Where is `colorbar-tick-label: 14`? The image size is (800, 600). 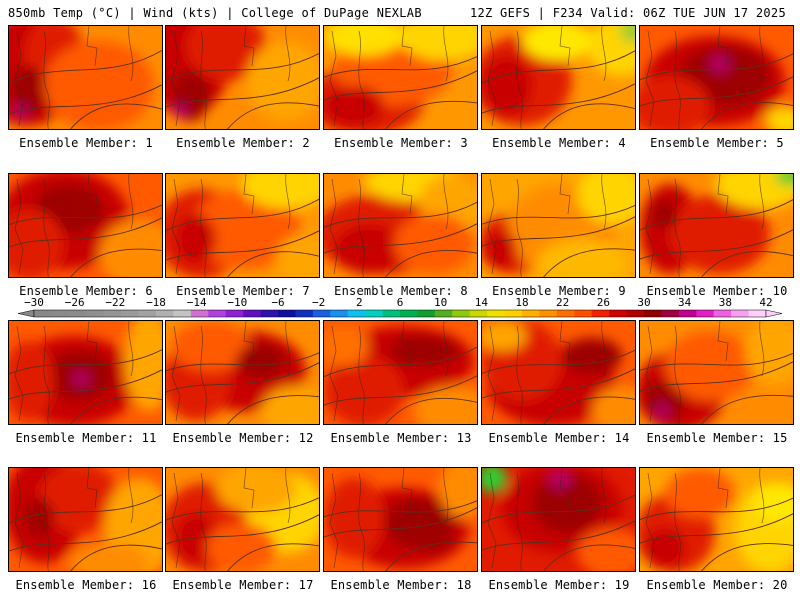
colorbar-tick-label: 14 is located at coordinates (481, 302).